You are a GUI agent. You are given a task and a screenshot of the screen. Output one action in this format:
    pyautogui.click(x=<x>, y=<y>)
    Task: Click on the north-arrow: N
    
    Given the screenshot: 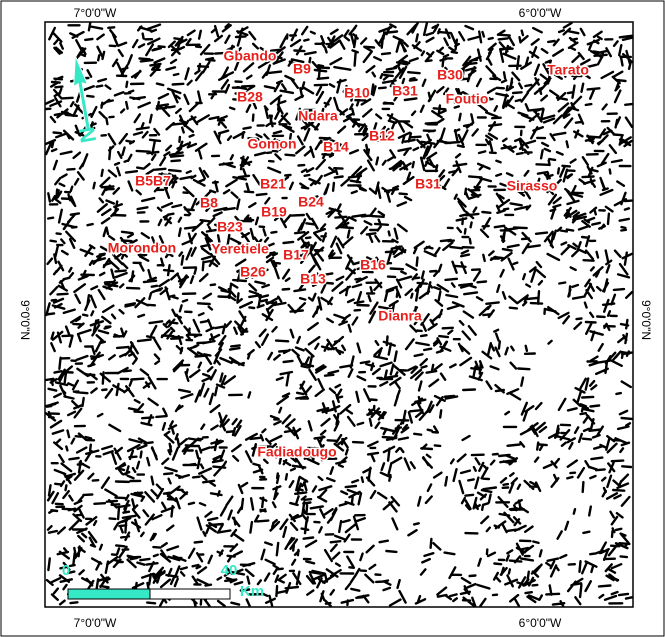 What is the action you would take?
    pyautogui.click(x=87, y=100)
    